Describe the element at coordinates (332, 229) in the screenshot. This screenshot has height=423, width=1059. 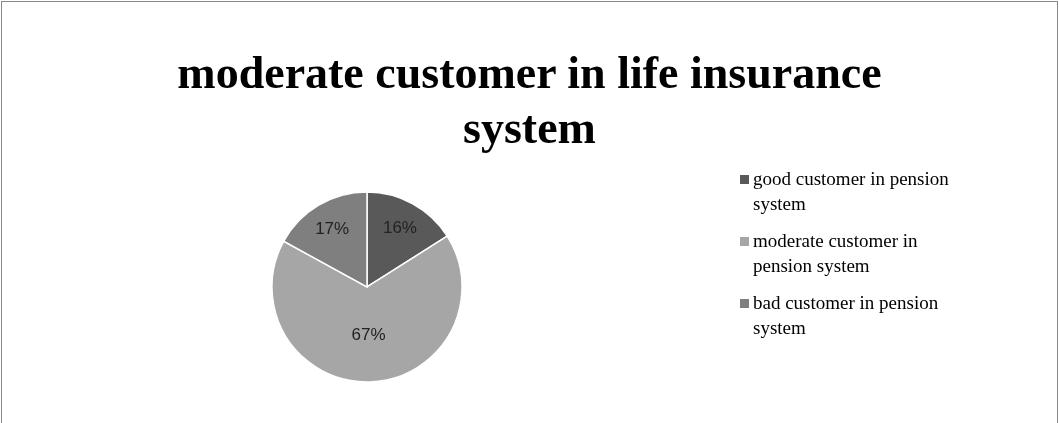
I see `data-label: 17%` at that location.